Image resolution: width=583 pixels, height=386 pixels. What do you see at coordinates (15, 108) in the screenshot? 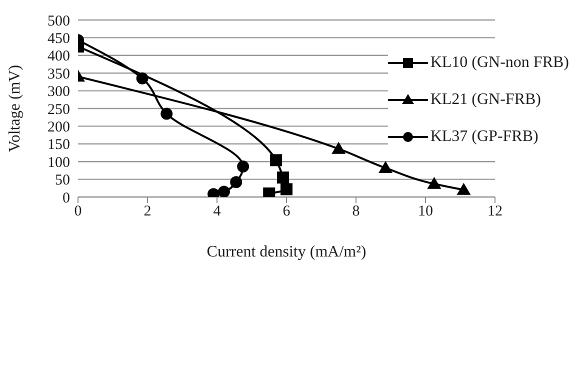
I see `y-axis-title: Voltage (mV)` at bounding box center [15, 108].